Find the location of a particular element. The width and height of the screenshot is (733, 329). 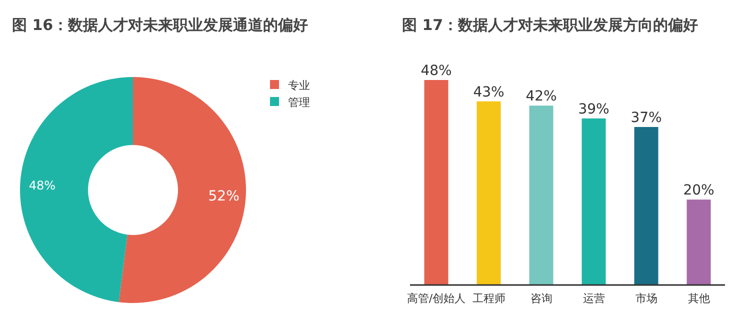

x-tick-label: 运营 is located at coordinates (593, 298).